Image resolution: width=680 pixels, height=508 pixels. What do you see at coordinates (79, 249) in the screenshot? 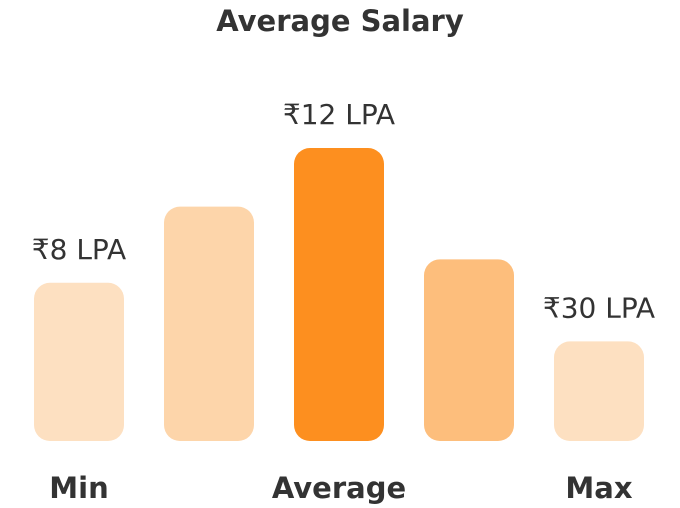
I see `value-label-0: ₹8 LPA` at bounding box center [79, 249].